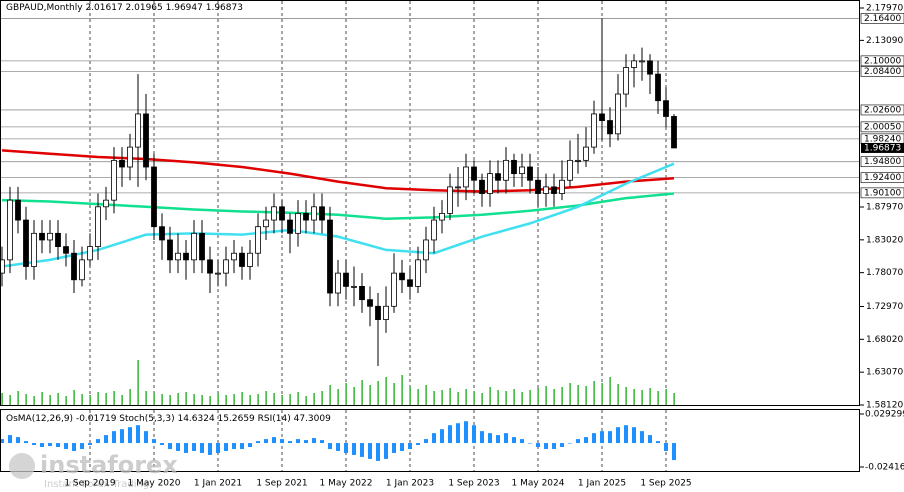 This screenshot has height=492, width=904. I want to click on level-label: 2.16400, so click(882, 19).